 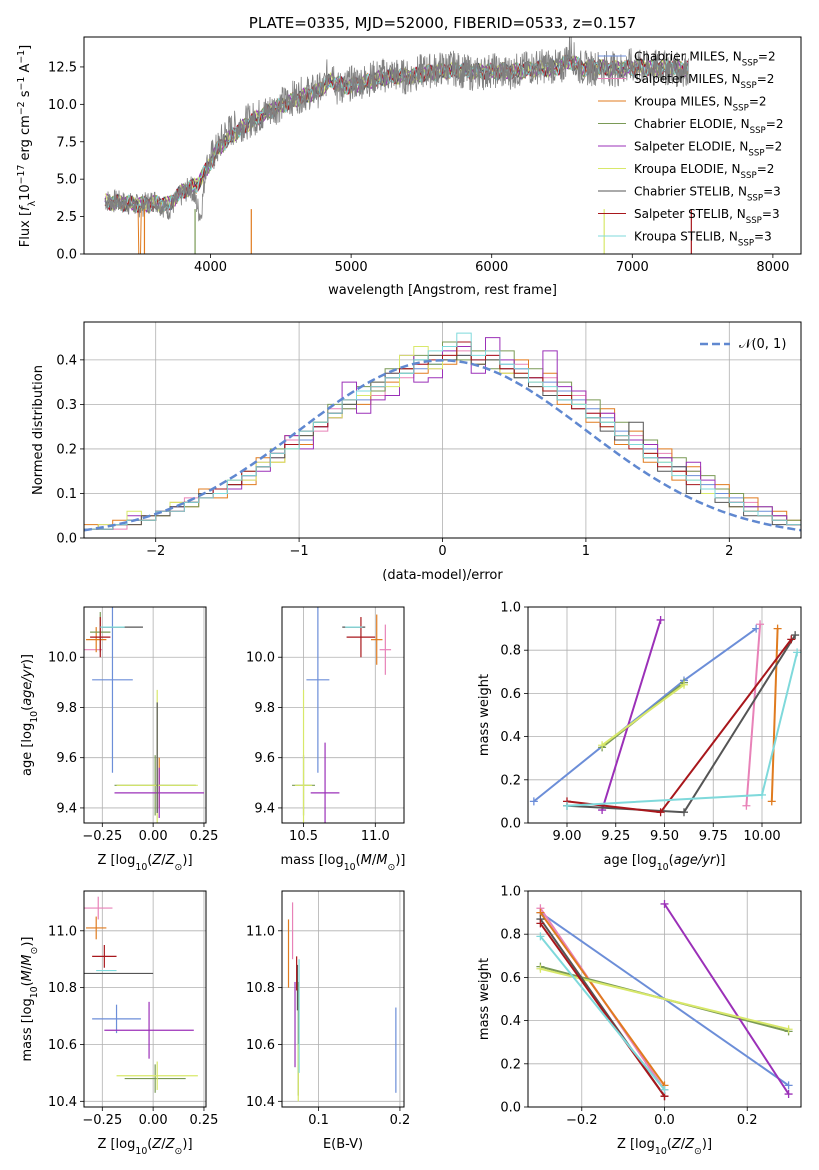 What do you see at coordinates (351, 267) in the screenshot?
I see `x-tick-label: 5000` at bounding box center [351, 267].